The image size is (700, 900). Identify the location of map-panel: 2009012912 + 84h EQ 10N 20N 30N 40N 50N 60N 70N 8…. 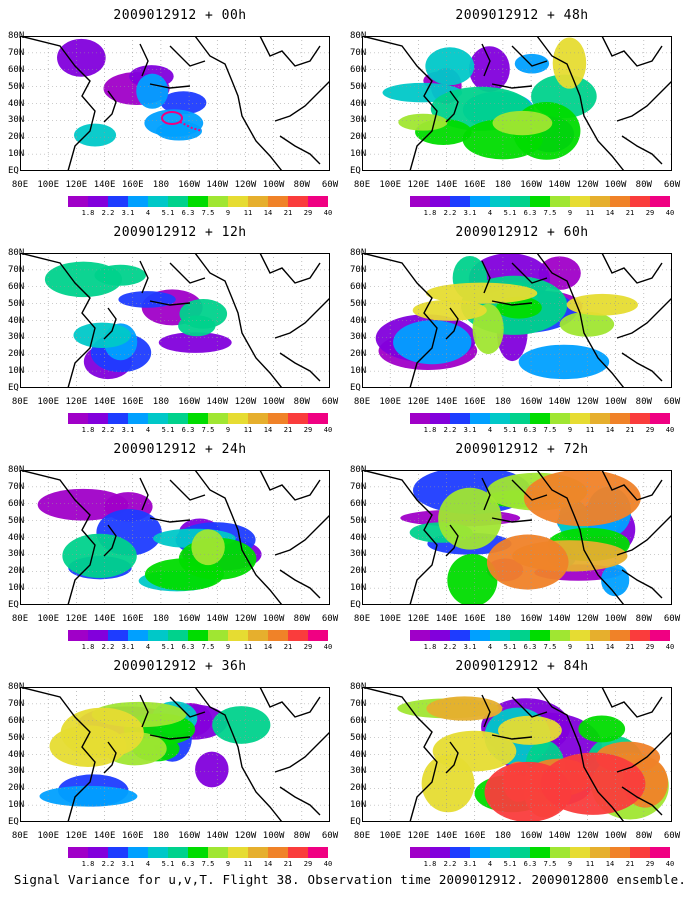
(521, 759).